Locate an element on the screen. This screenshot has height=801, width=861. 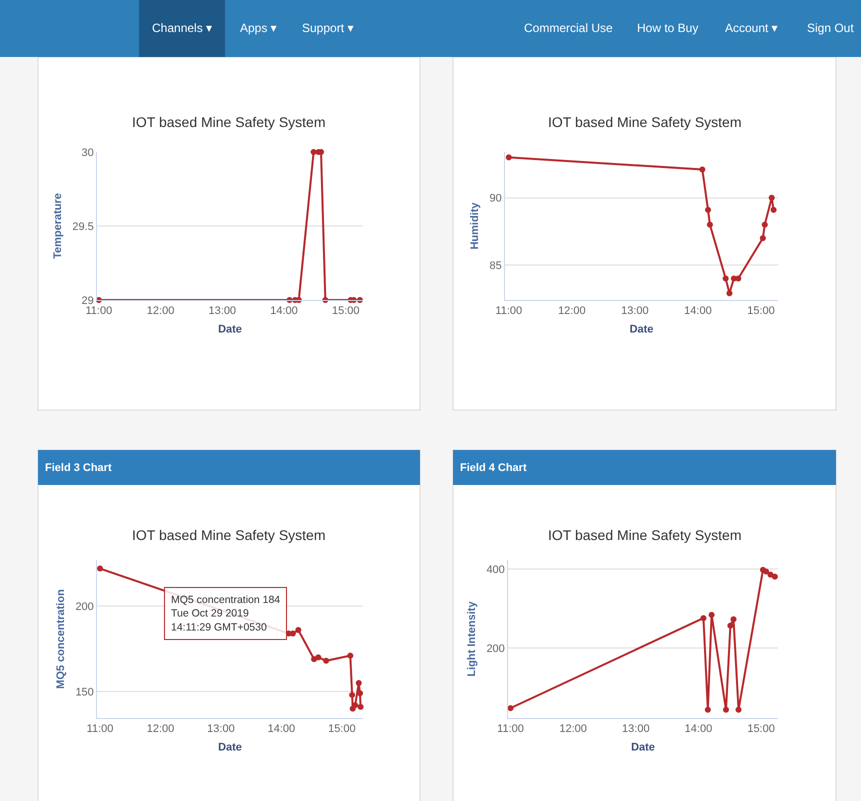
text: Sign Out is located at coordinates (830, 28).